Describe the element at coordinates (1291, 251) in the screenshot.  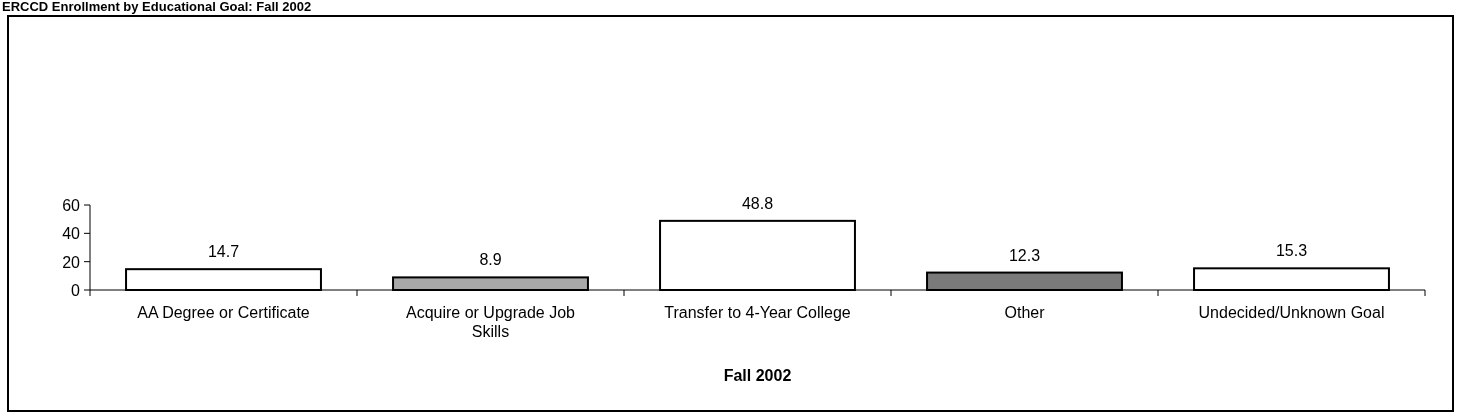
I see `data-label: 15.3` at that location.